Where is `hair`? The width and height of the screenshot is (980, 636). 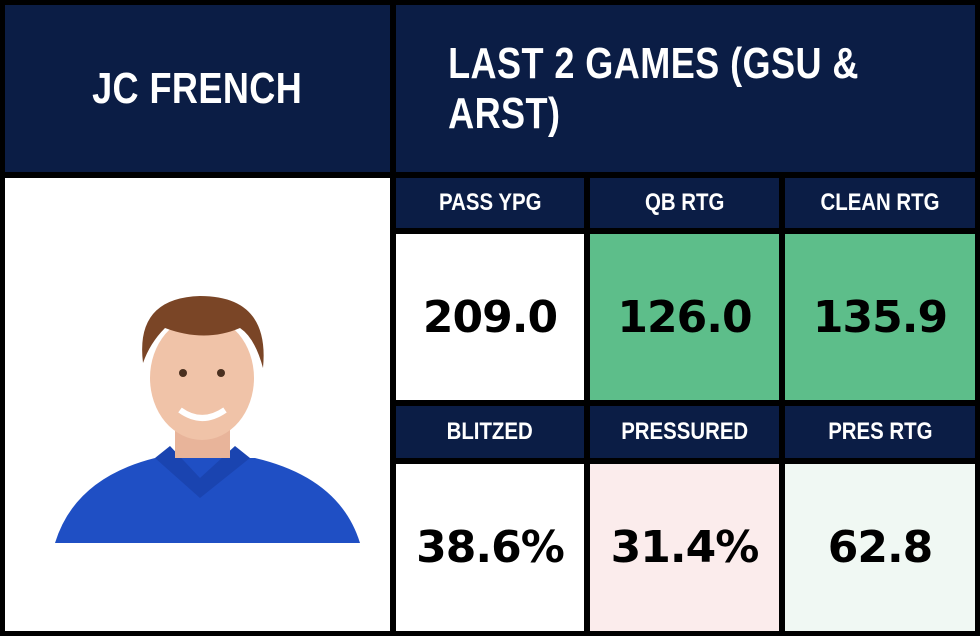
hair is located at coordinates (203, 332).